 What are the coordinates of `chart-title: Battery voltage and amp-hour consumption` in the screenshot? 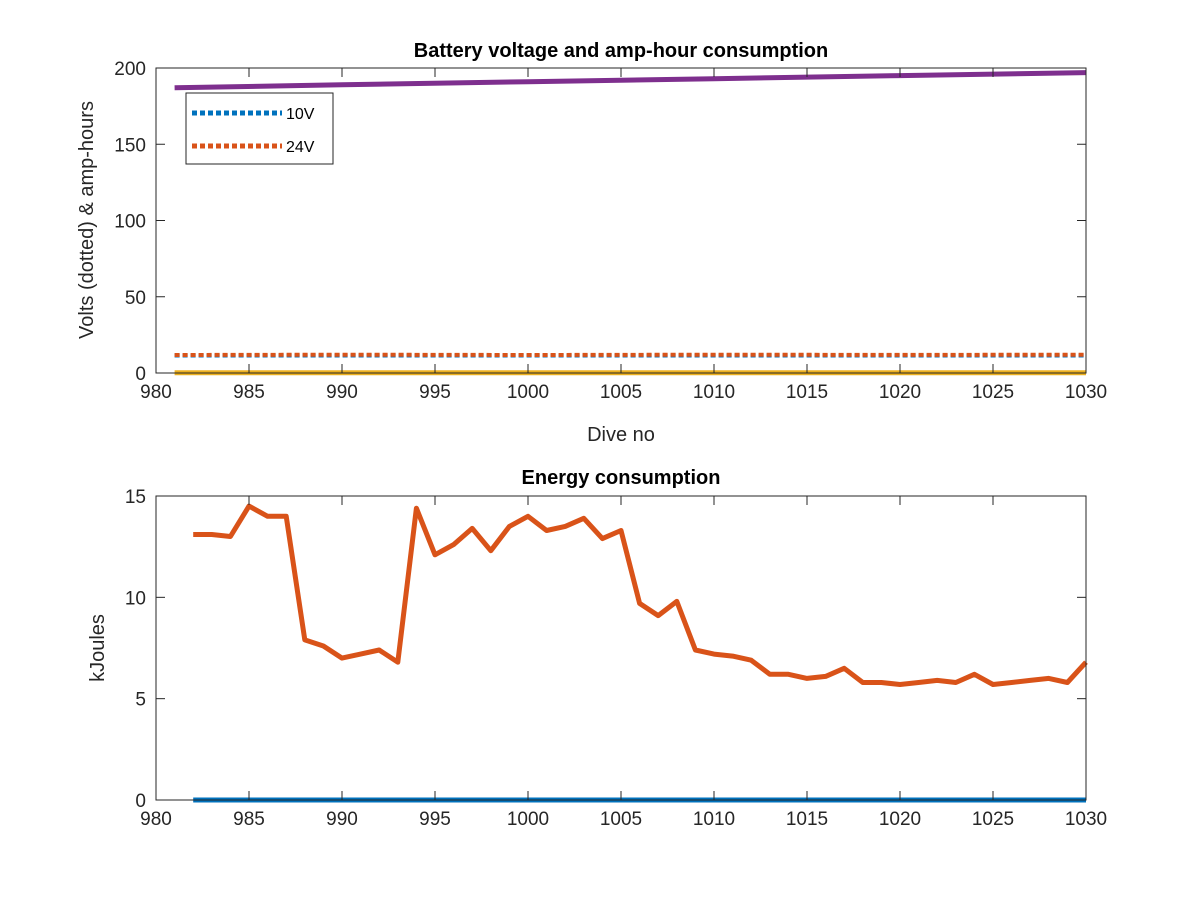 It's located at (621, 51).